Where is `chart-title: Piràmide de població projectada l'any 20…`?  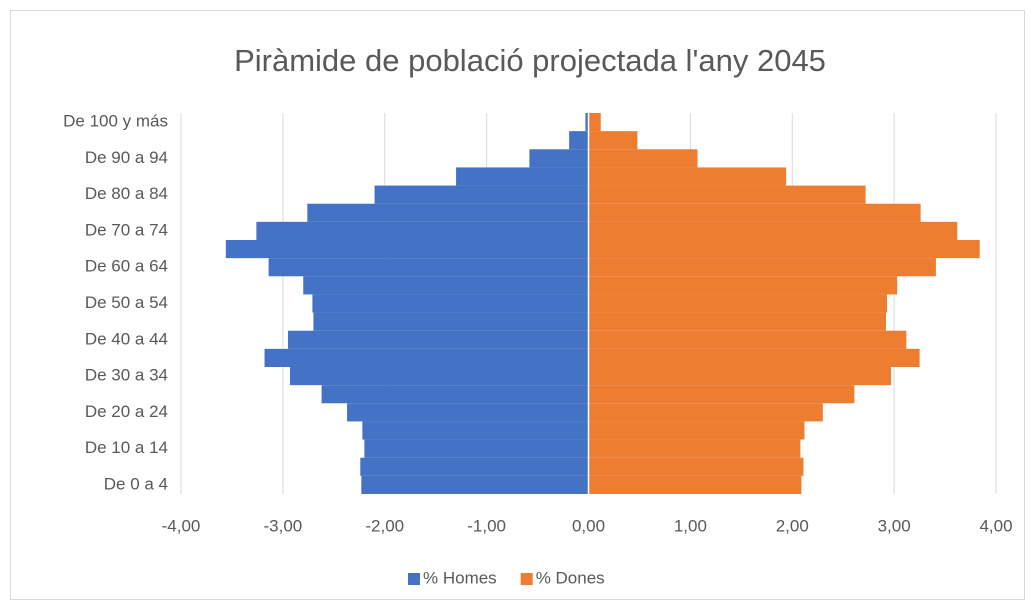 chart-title: Piràmide de població projectada l'any 20… is located at coordinates (530, 60).